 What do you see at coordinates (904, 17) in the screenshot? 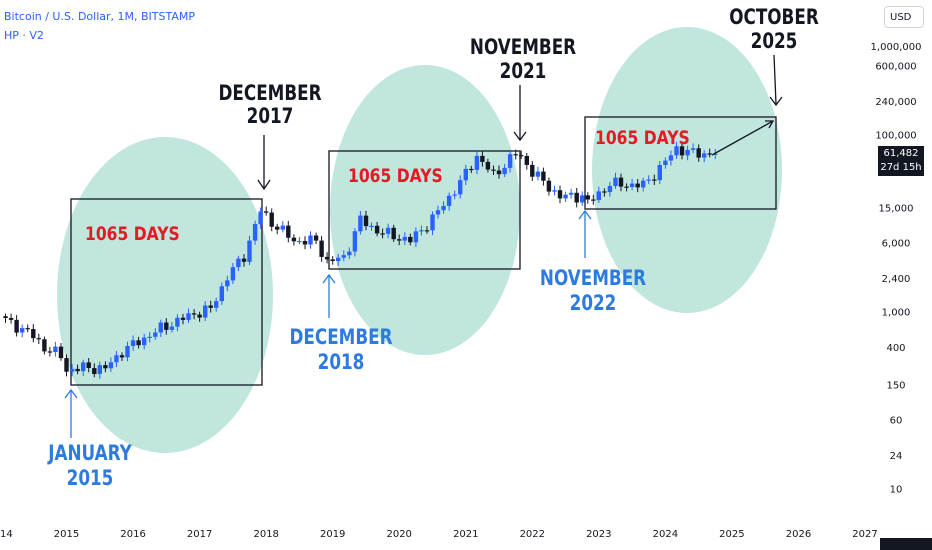
I see `currency-selector: USD` at bounding box center [904, 17].